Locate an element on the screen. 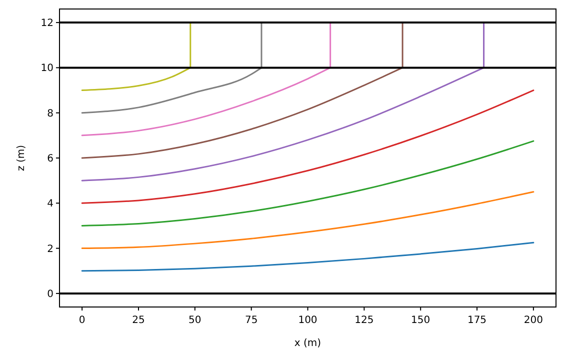  x-axis-title: x (m) is located at coordinates (308, 343).